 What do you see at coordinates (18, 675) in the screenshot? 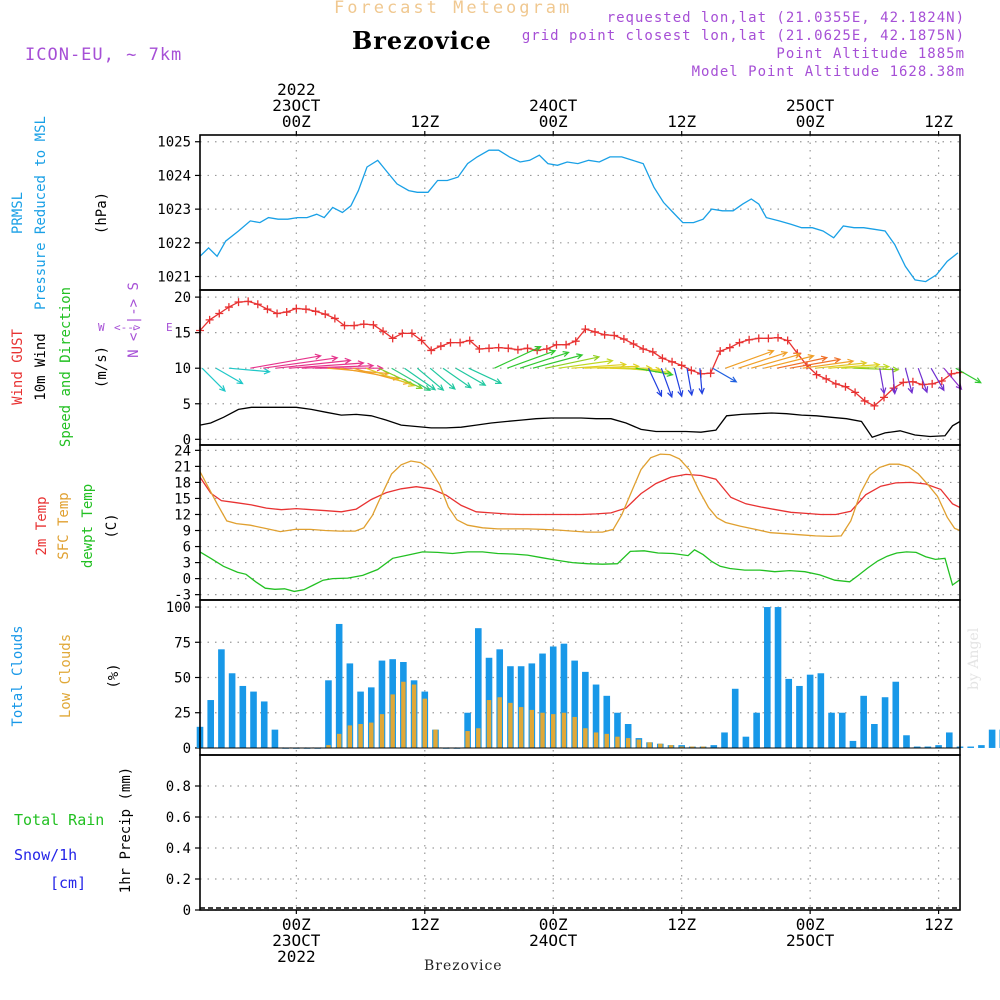
I see `total-cloud-label: Total Clouds` at bounding box center [18, 675].